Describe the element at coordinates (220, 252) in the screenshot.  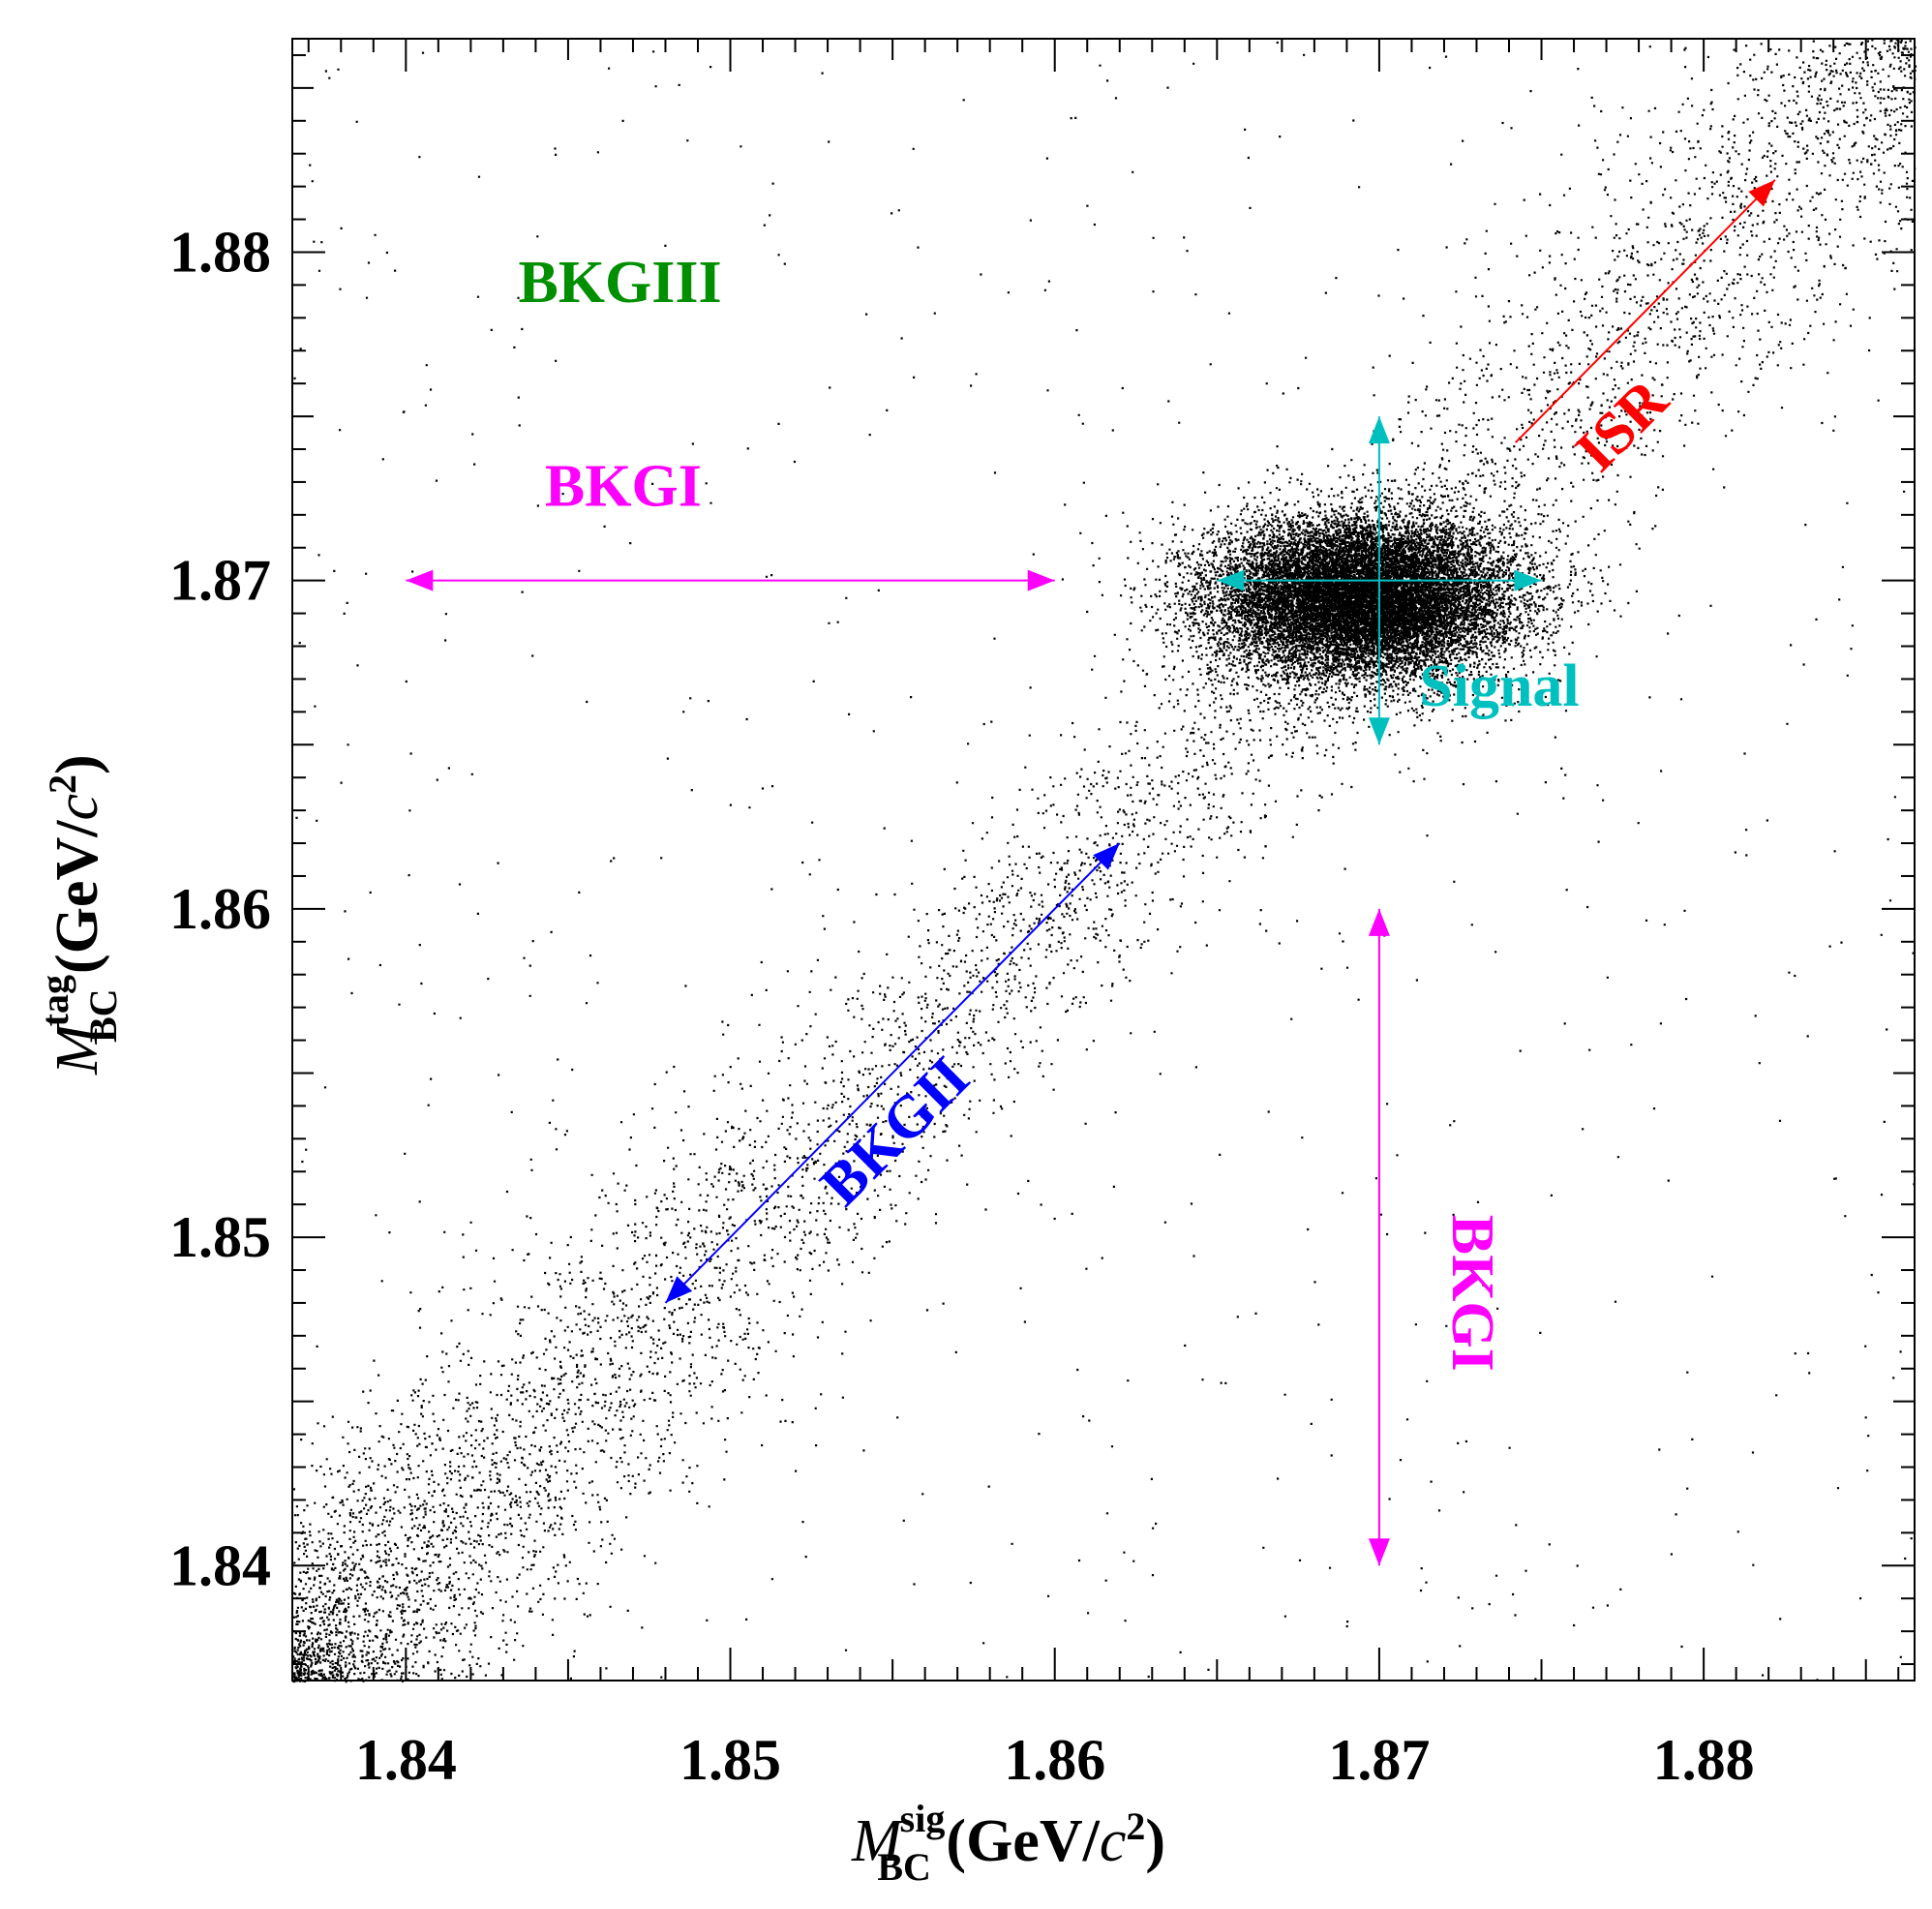
I see `y-tick-label: 1.88` at that location.